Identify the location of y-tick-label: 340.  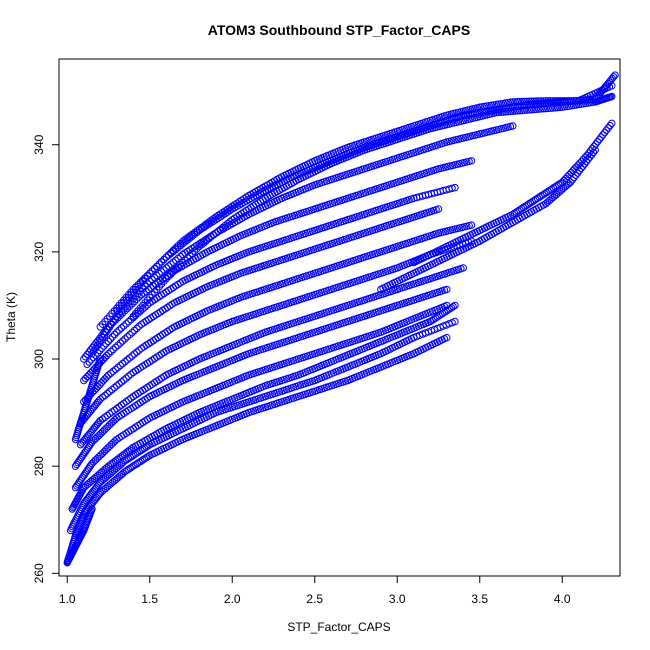
(39, 144).